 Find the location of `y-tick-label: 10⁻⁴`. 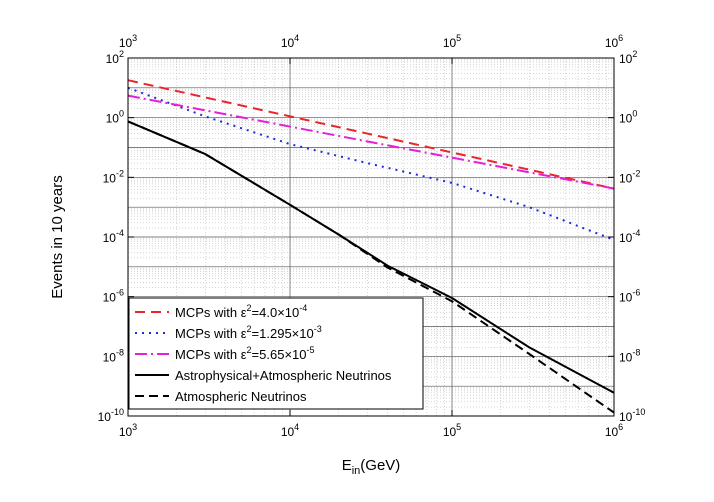

y-tick-label: 10⁻⁴ is located at coordinates (113, 236).